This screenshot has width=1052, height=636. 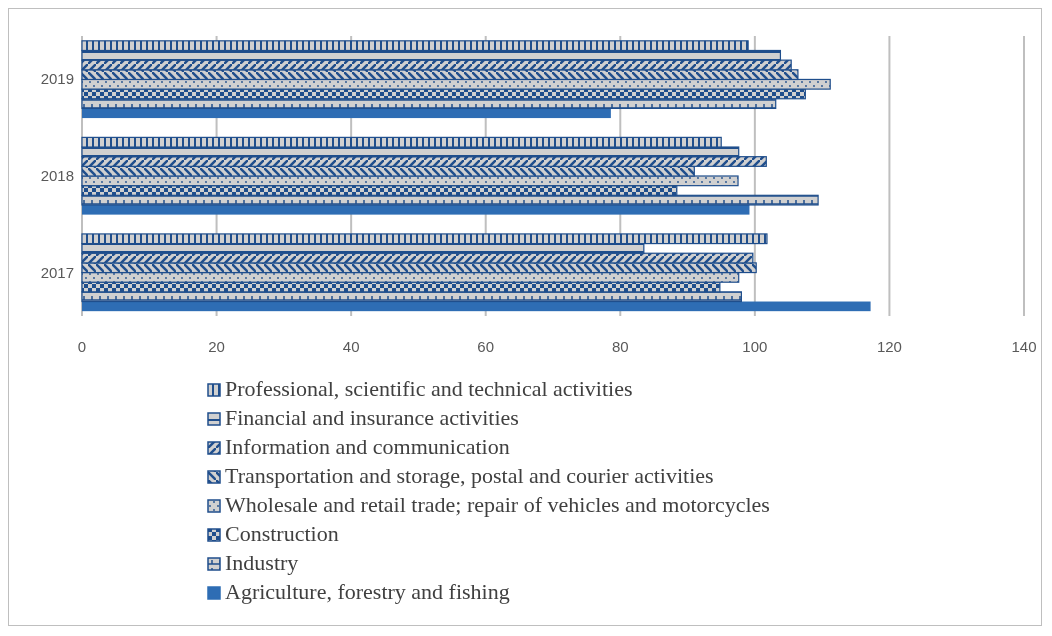 I want to click on y-tick-label: 2017, so click(x=57, y=272).